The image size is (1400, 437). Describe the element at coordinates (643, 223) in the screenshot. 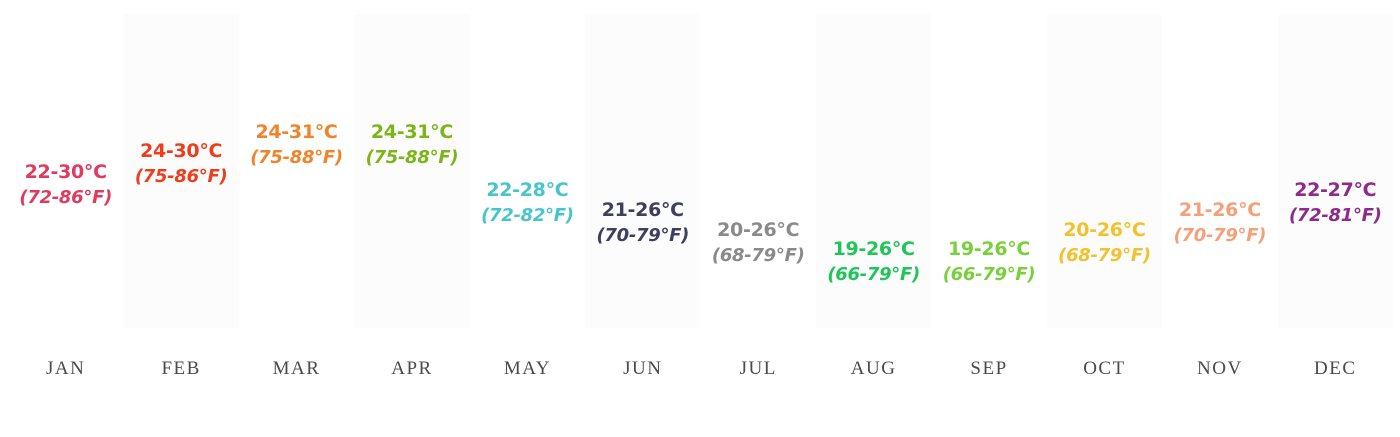

I see `temperature-label-jun: 21-26°C (70-79°F)` at that location.